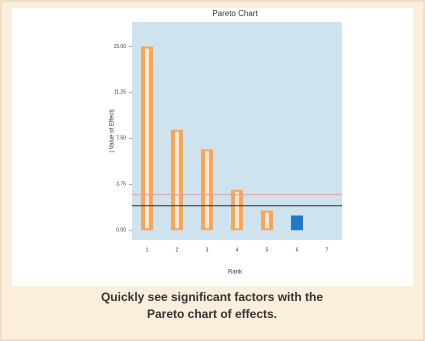 This screenshot has width=425, height=341. What do you see at coordinates (147, 250) in the screenshot?
I see `x-tick-label: 1` at bounding box center [147, 250].